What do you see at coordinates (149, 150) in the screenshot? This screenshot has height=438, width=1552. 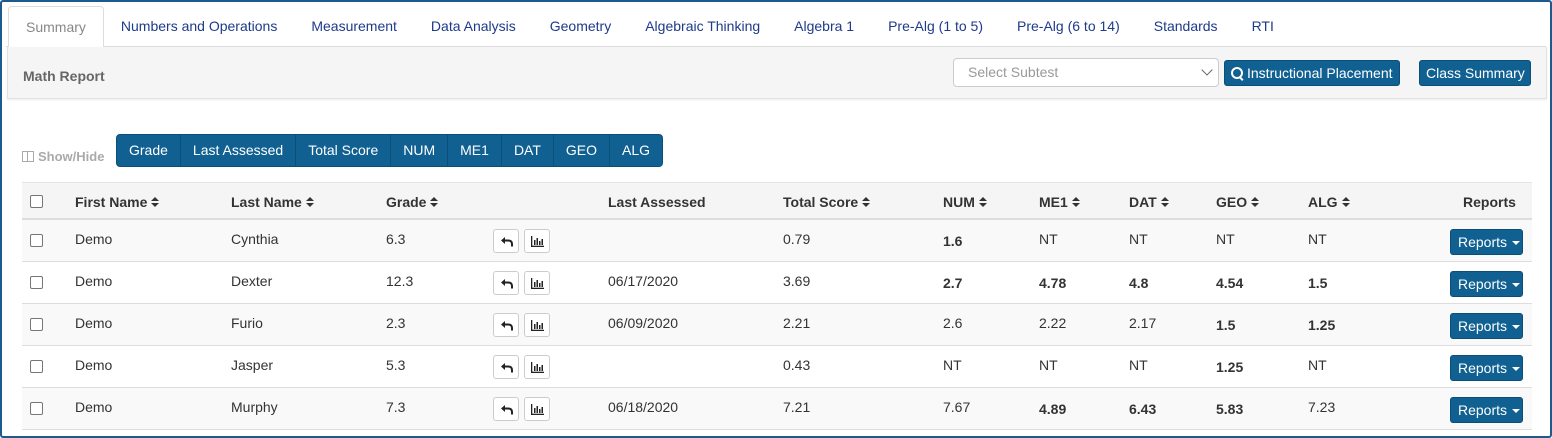 I see `toggle-grade: Grade` at bounding box center [149, 150].